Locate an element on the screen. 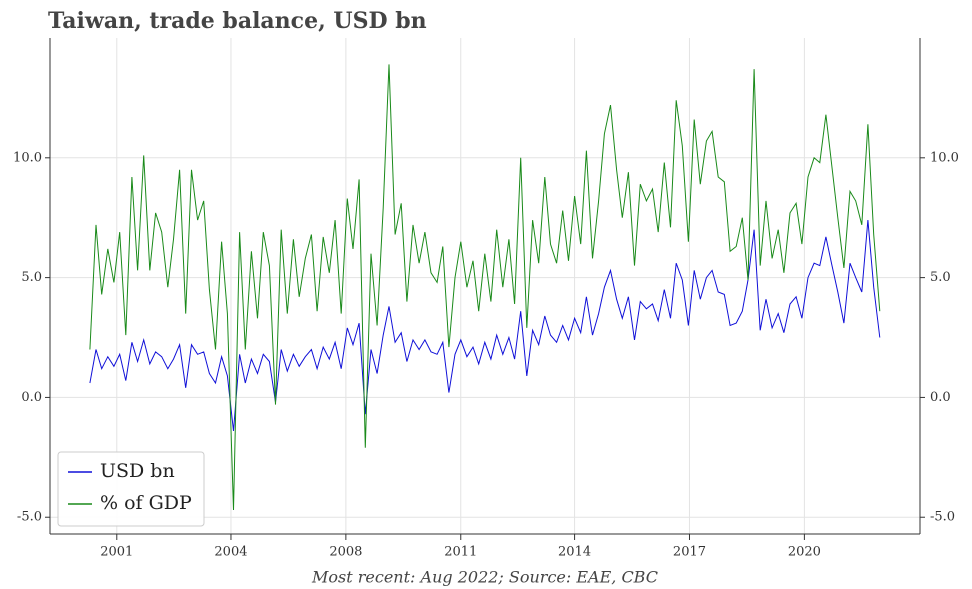 This screenshot has width=972, height=589. x-tick-label: 2017 is located at coordinates (689, 552).